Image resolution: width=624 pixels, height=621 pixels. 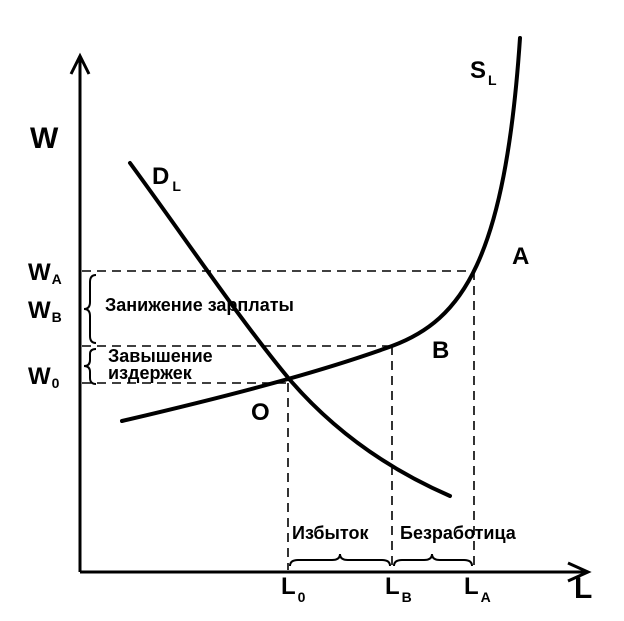 I want to click on x-axis-arrowhead, so click(x=579, y=572).